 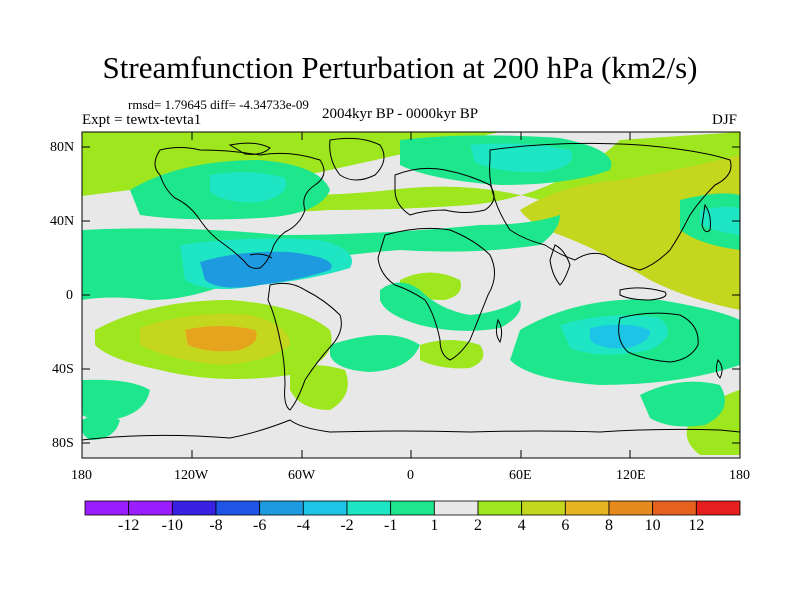 What do you see at coordinates (221, 339) in the screenshot?
I see `pos-s-pacific-core` at bounding box center [221, 339].